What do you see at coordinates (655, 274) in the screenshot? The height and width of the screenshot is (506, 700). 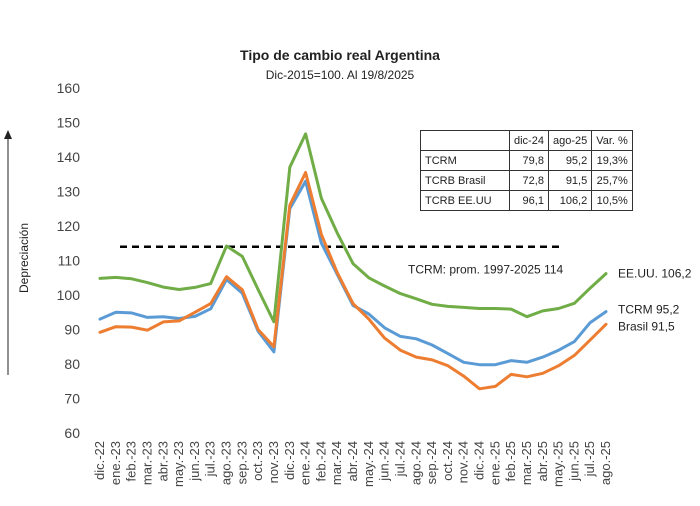 I see `series-label-eeuu: EE.UU. 106,2` at bounding box center [655, 274].